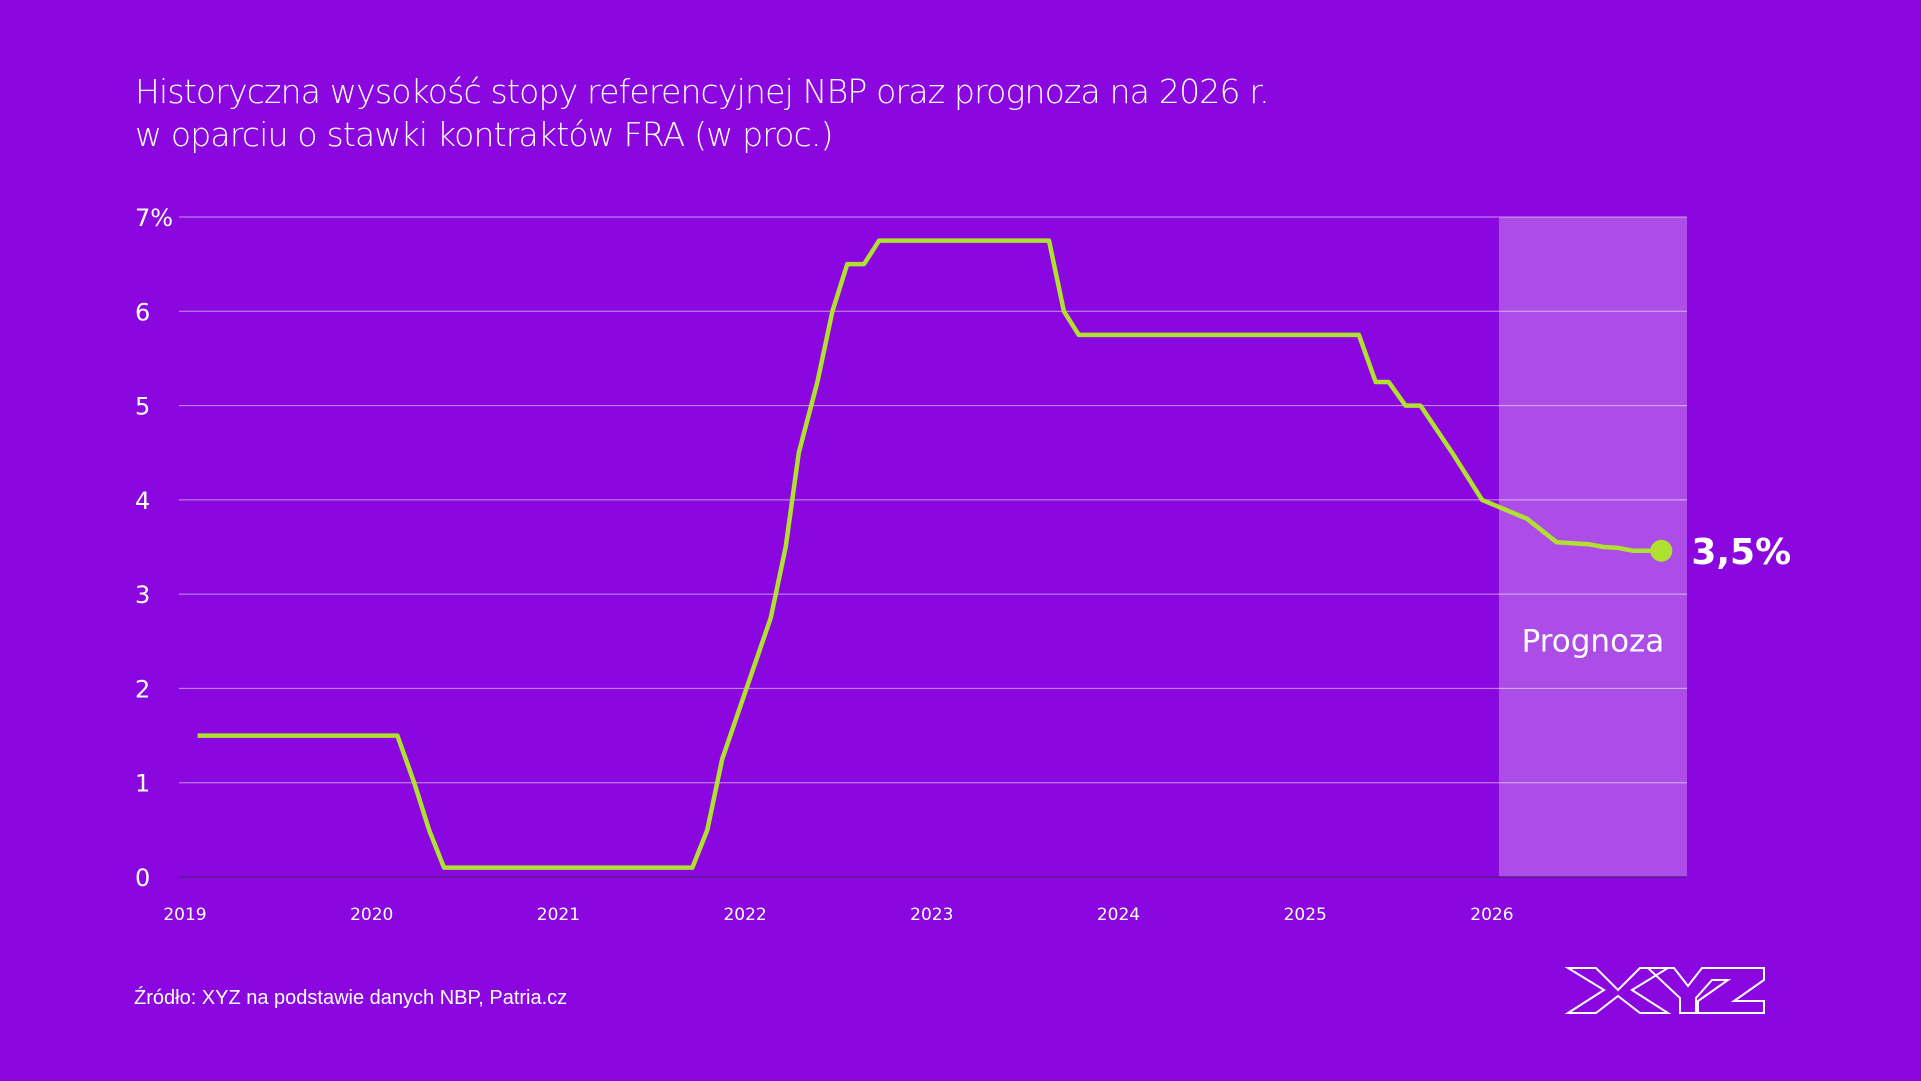 The width and height of the screenshot is (1921, 1081). What do you see at coordinates (558, 915) in the screenshot?
I see `x-tick-label: 2021` at bounding box center [558, 915].